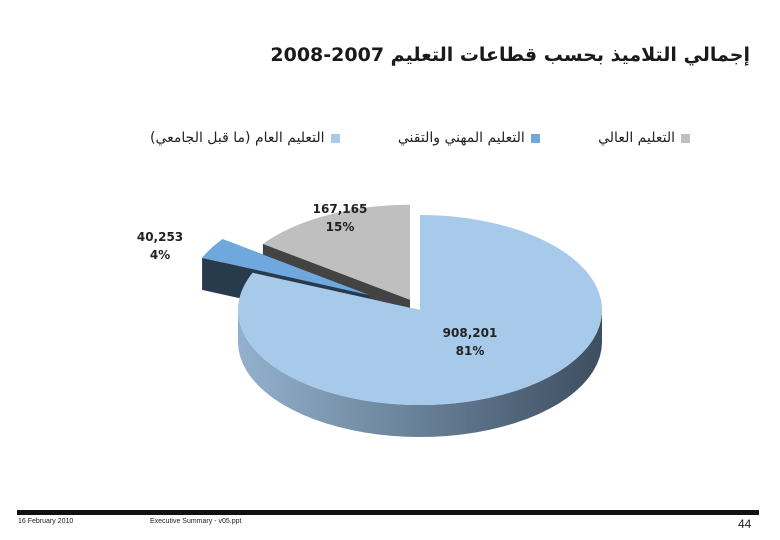 Image resolution: width=780 pixels, height=540 pixels. I want to click on footer-date: 16 February 2010, so click(46, 521).